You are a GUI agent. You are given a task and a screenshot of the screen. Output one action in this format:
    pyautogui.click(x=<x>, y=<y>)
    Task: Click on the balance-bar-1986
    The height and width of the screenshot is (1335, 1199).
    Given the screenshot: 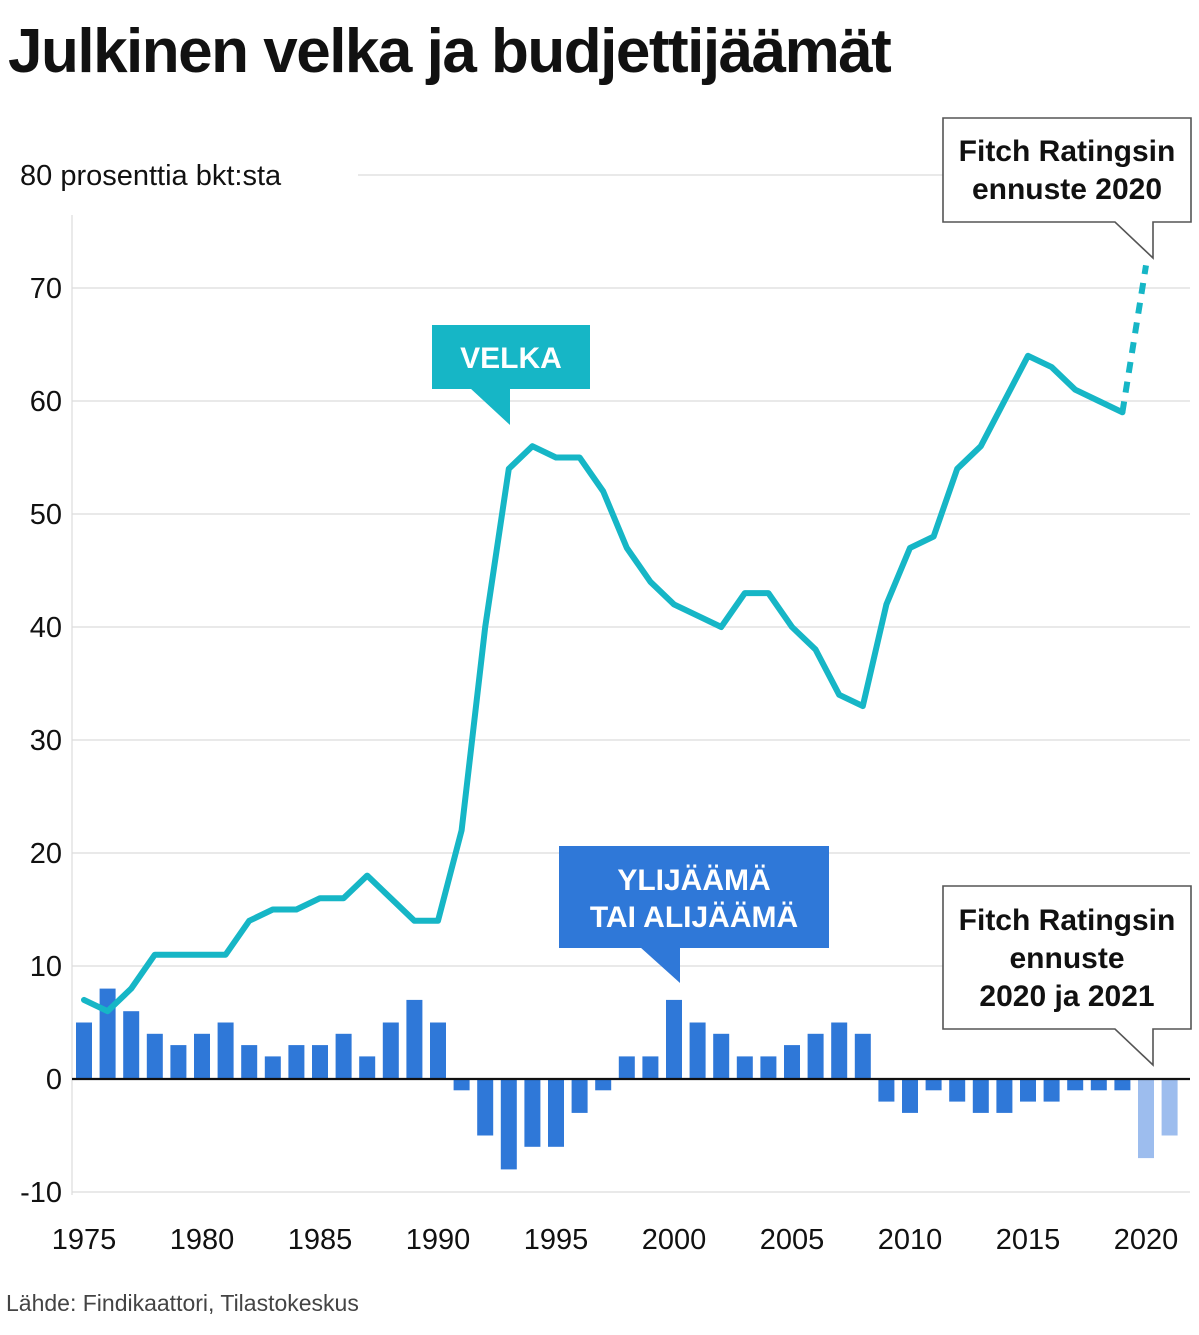 What is the action you would take?
    pyautogui.click(x=343, y=1056)
    